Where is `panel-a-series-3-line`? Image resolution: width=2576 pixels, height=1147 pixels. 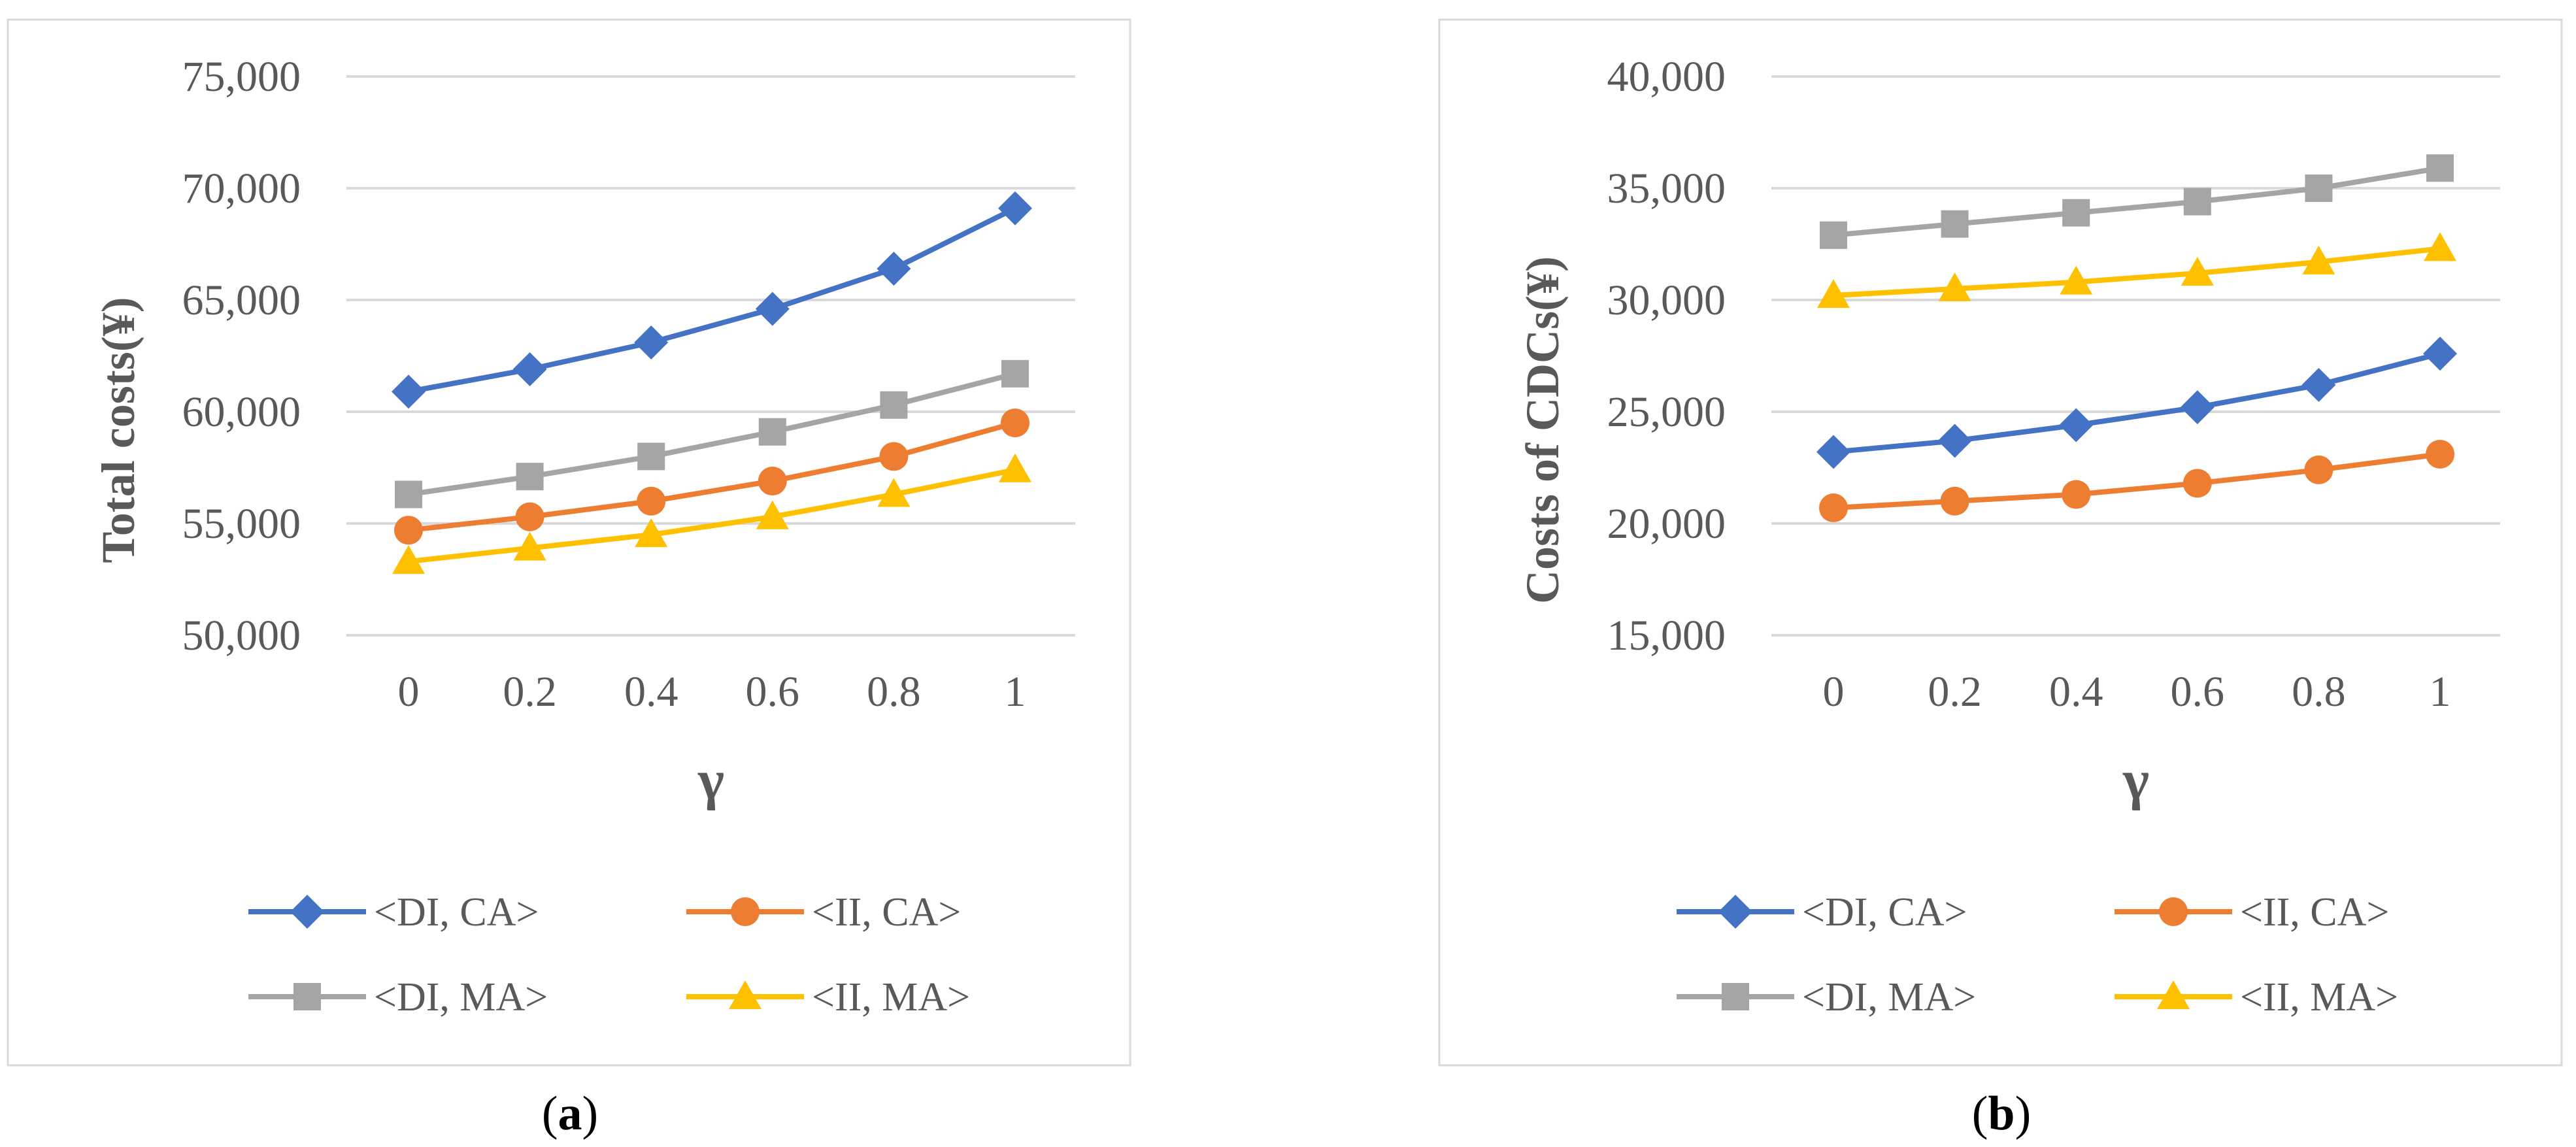 panel-a-series-3-line is located at coordinates (712, 516).